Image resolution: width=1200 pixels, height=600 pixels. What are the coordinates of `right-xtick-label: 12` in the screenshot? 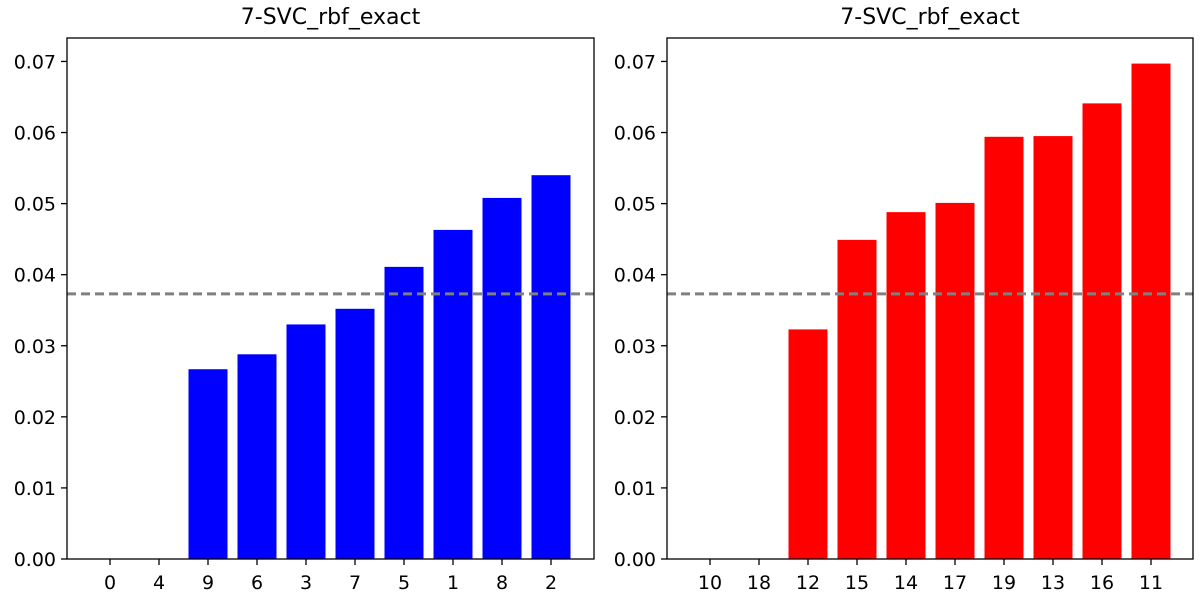 It's located at (808, 583).